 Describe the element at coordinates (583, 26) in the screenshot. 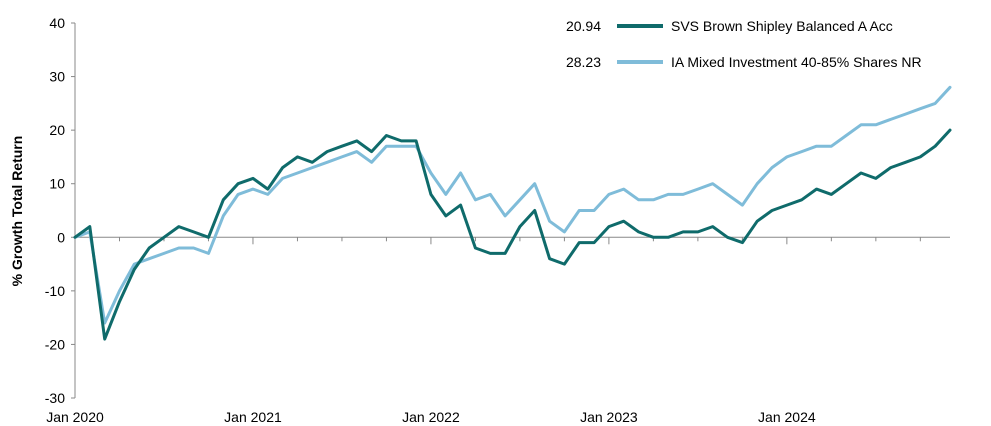

I see `legend-value: 20.94` at that location.